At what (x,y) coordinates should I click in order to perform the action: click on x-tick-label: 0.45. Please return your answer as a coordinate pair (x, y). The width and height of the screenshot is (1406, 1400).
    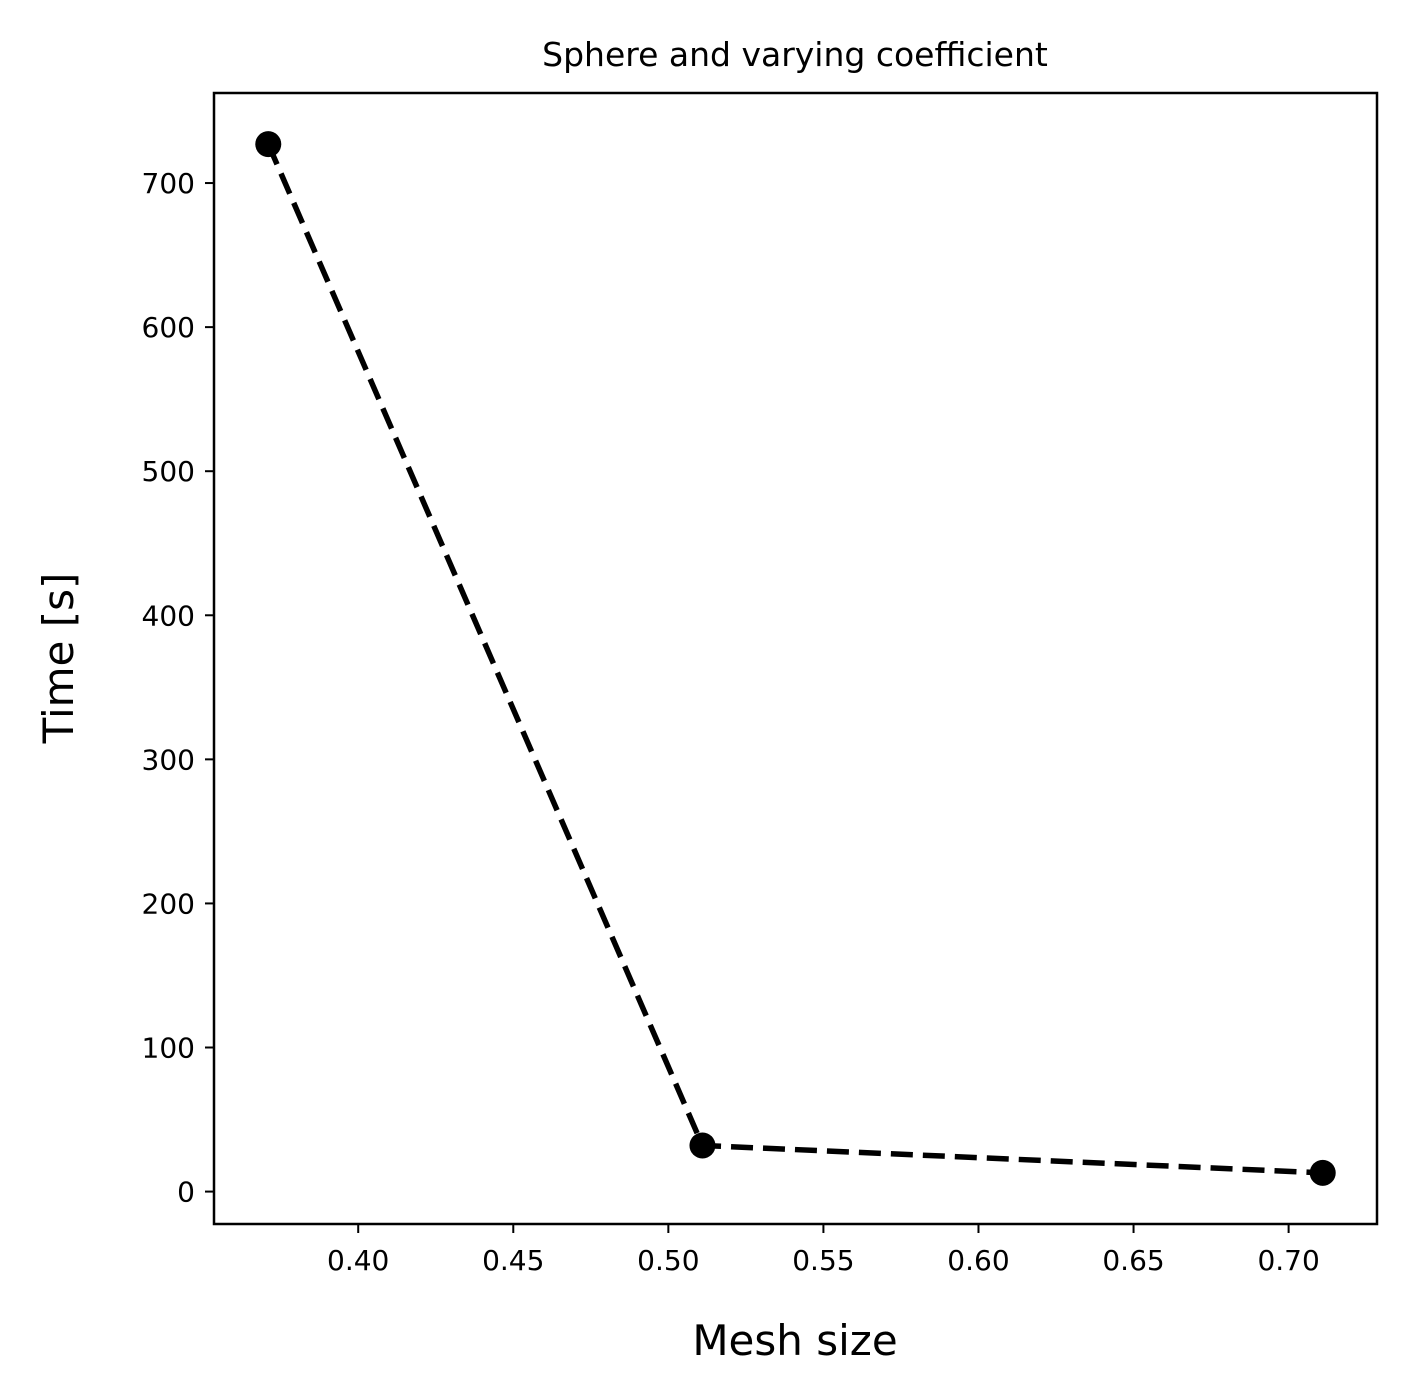
    Looking at the image, I should click on (513, 1260).